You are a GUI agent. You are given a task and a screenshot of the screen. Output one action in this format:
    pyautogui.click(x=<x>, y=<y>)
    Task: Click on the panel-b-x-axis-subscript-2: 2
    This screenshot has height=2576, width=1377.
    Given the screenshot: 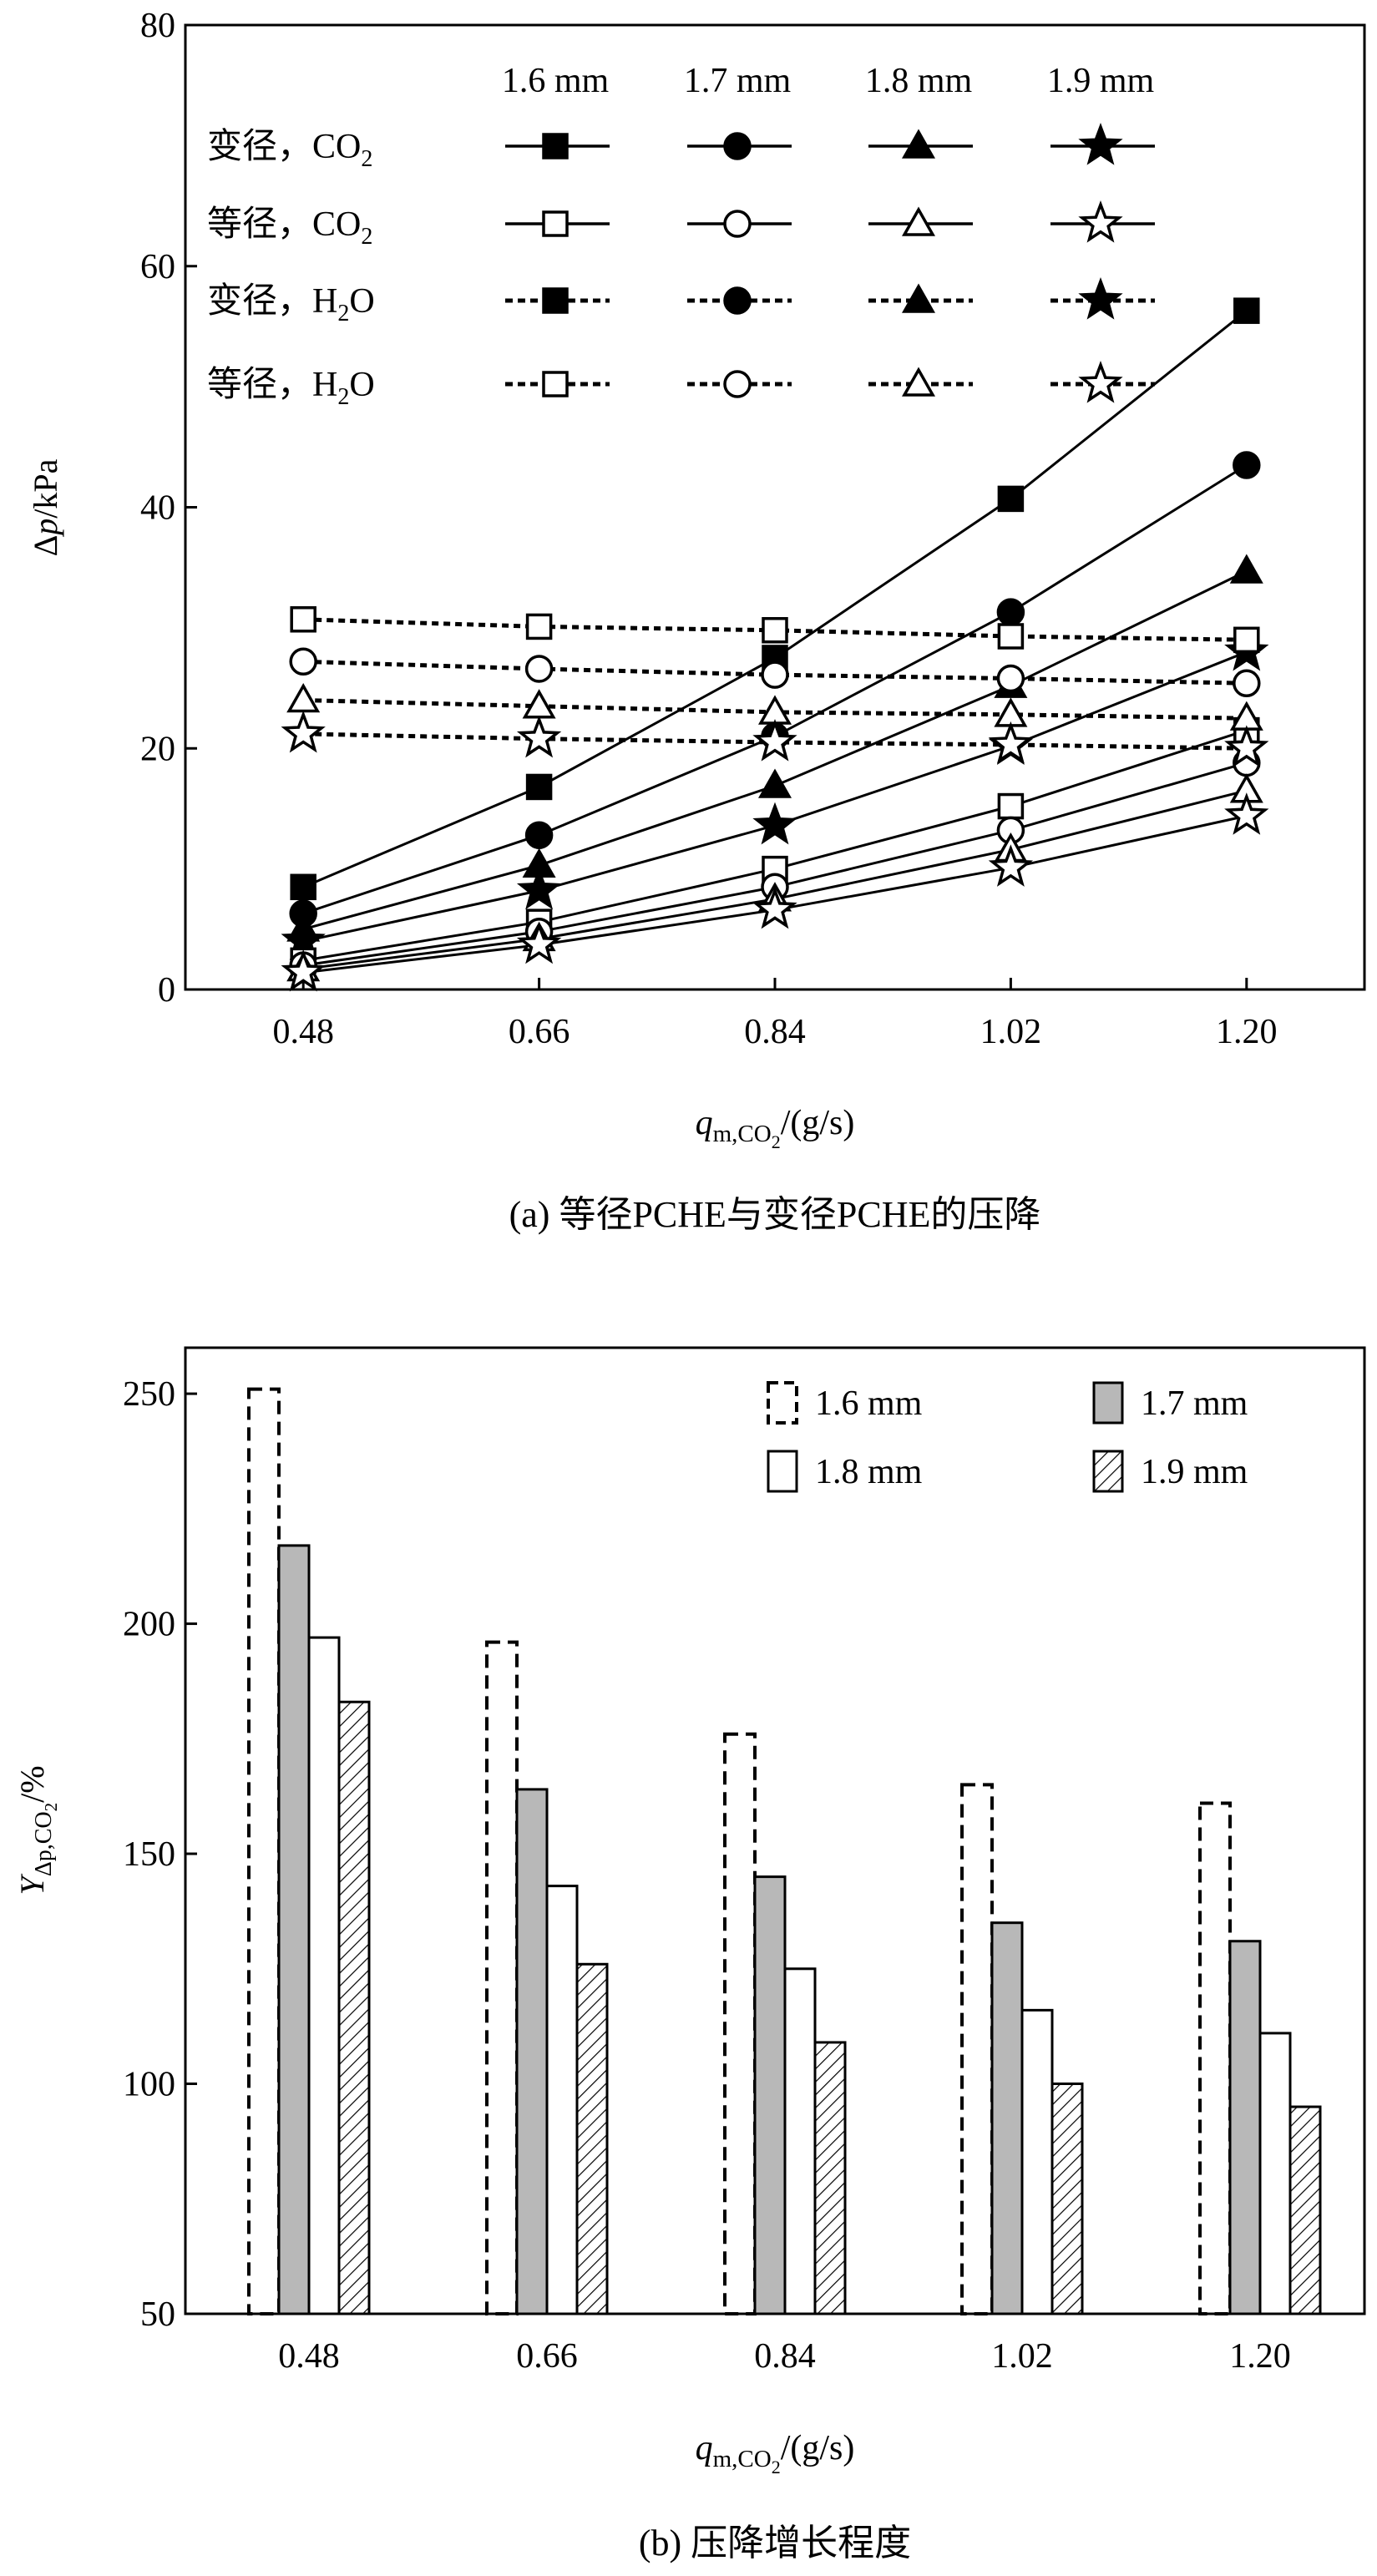 What is the action you would take?
    pyautogui.click(x=776, y=2467)
    